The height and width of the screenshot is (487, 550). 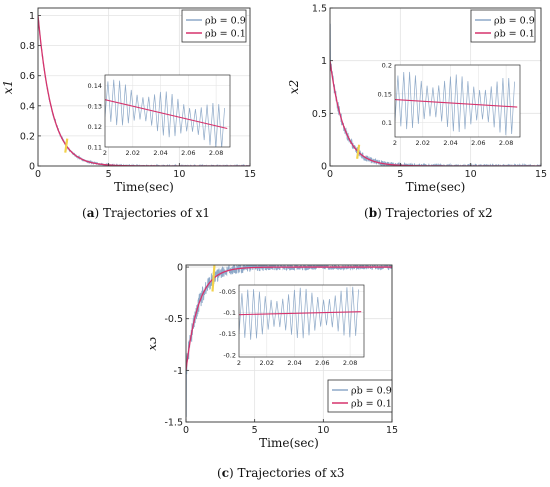 What do you see at coordinates (387, 123) in the screenshot?
I see `inset-y-tick-label: 0.1` at bounding box center [387, 123].